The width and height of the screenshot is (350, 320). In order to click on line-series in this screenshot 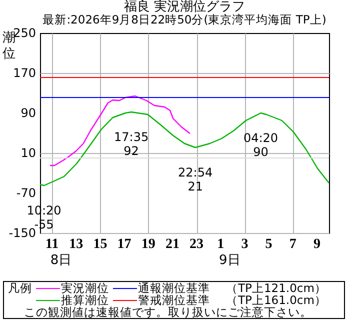, I will do `click(120, 130)`.